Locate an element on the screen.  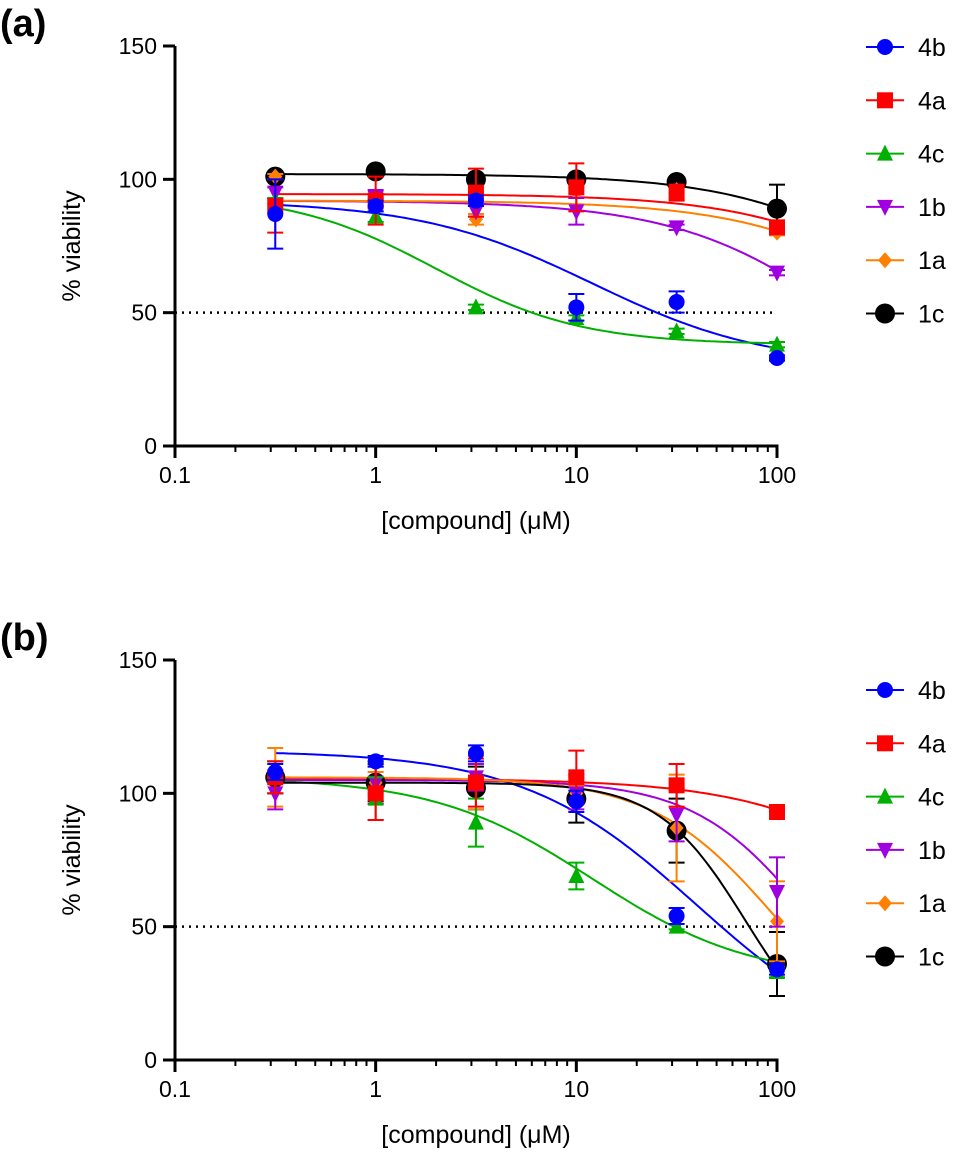
legend-item-4b: 4b is located at coordinates (906, 48).